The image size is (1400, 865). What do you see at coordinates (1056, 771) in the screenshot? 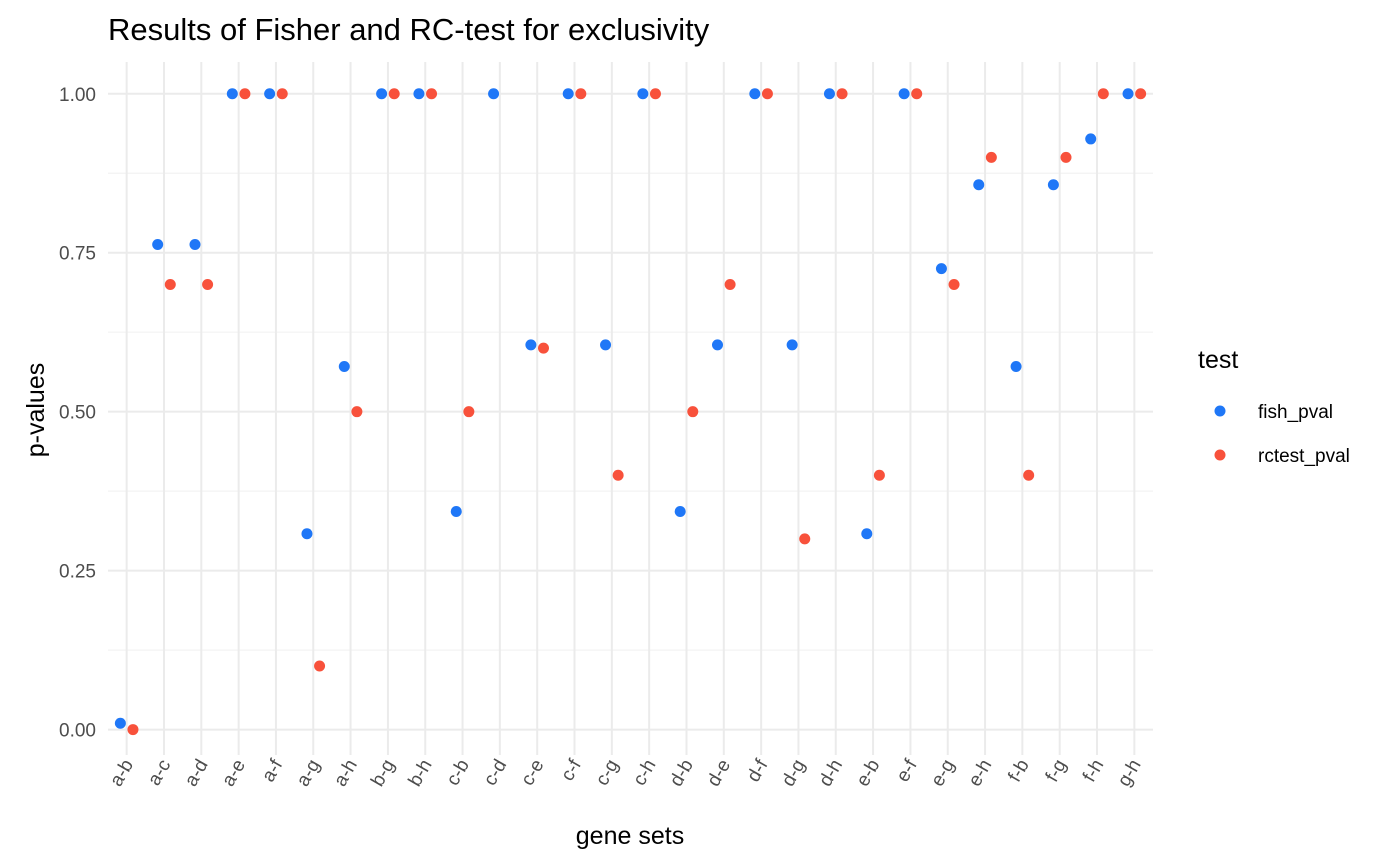
I see `x-tick-label: f-g` at bounding box center [1056, 771].